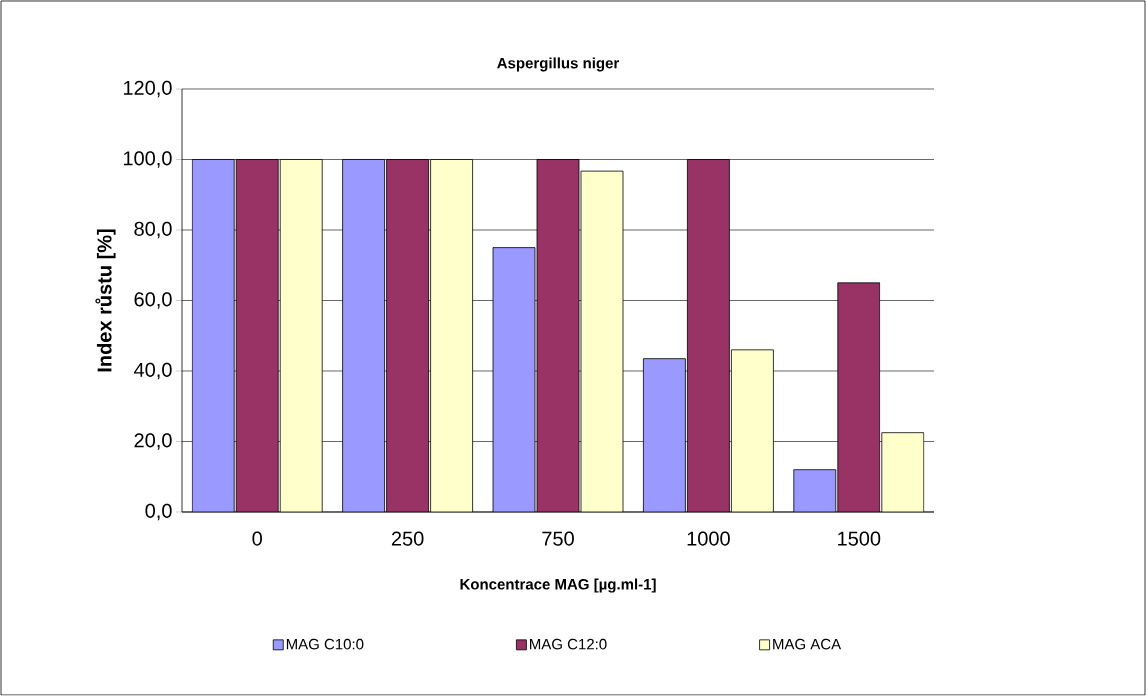 The image size is (1146, 696). I want to click on legend-label: MAG C10:0, so click(325, 644).